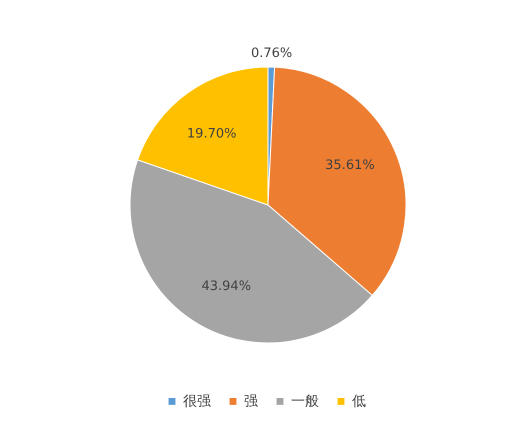  I want to click on legend-label: 低, so click(359, 401).